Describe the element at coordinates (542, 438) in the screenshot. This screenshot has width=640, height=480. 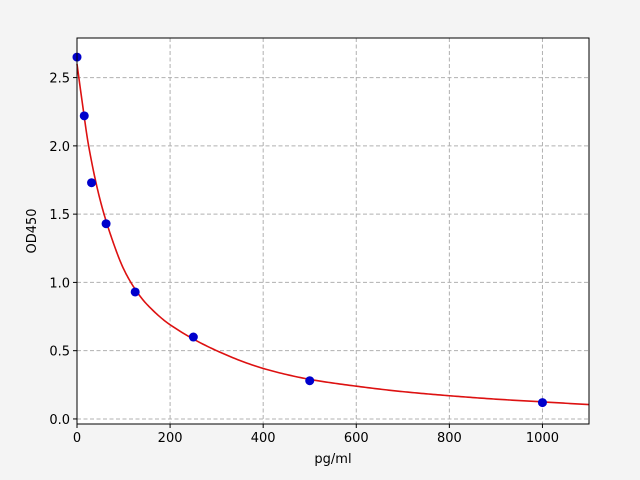
I see `x-tick-label: 1000` at that location.